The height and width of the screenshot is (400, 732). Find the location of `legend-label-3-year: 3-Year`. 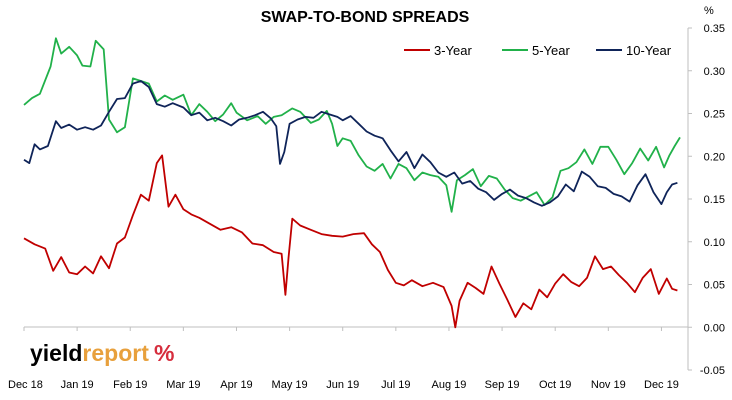

legend-label-3-year: 3-Year is located at coordinates (453, 50).